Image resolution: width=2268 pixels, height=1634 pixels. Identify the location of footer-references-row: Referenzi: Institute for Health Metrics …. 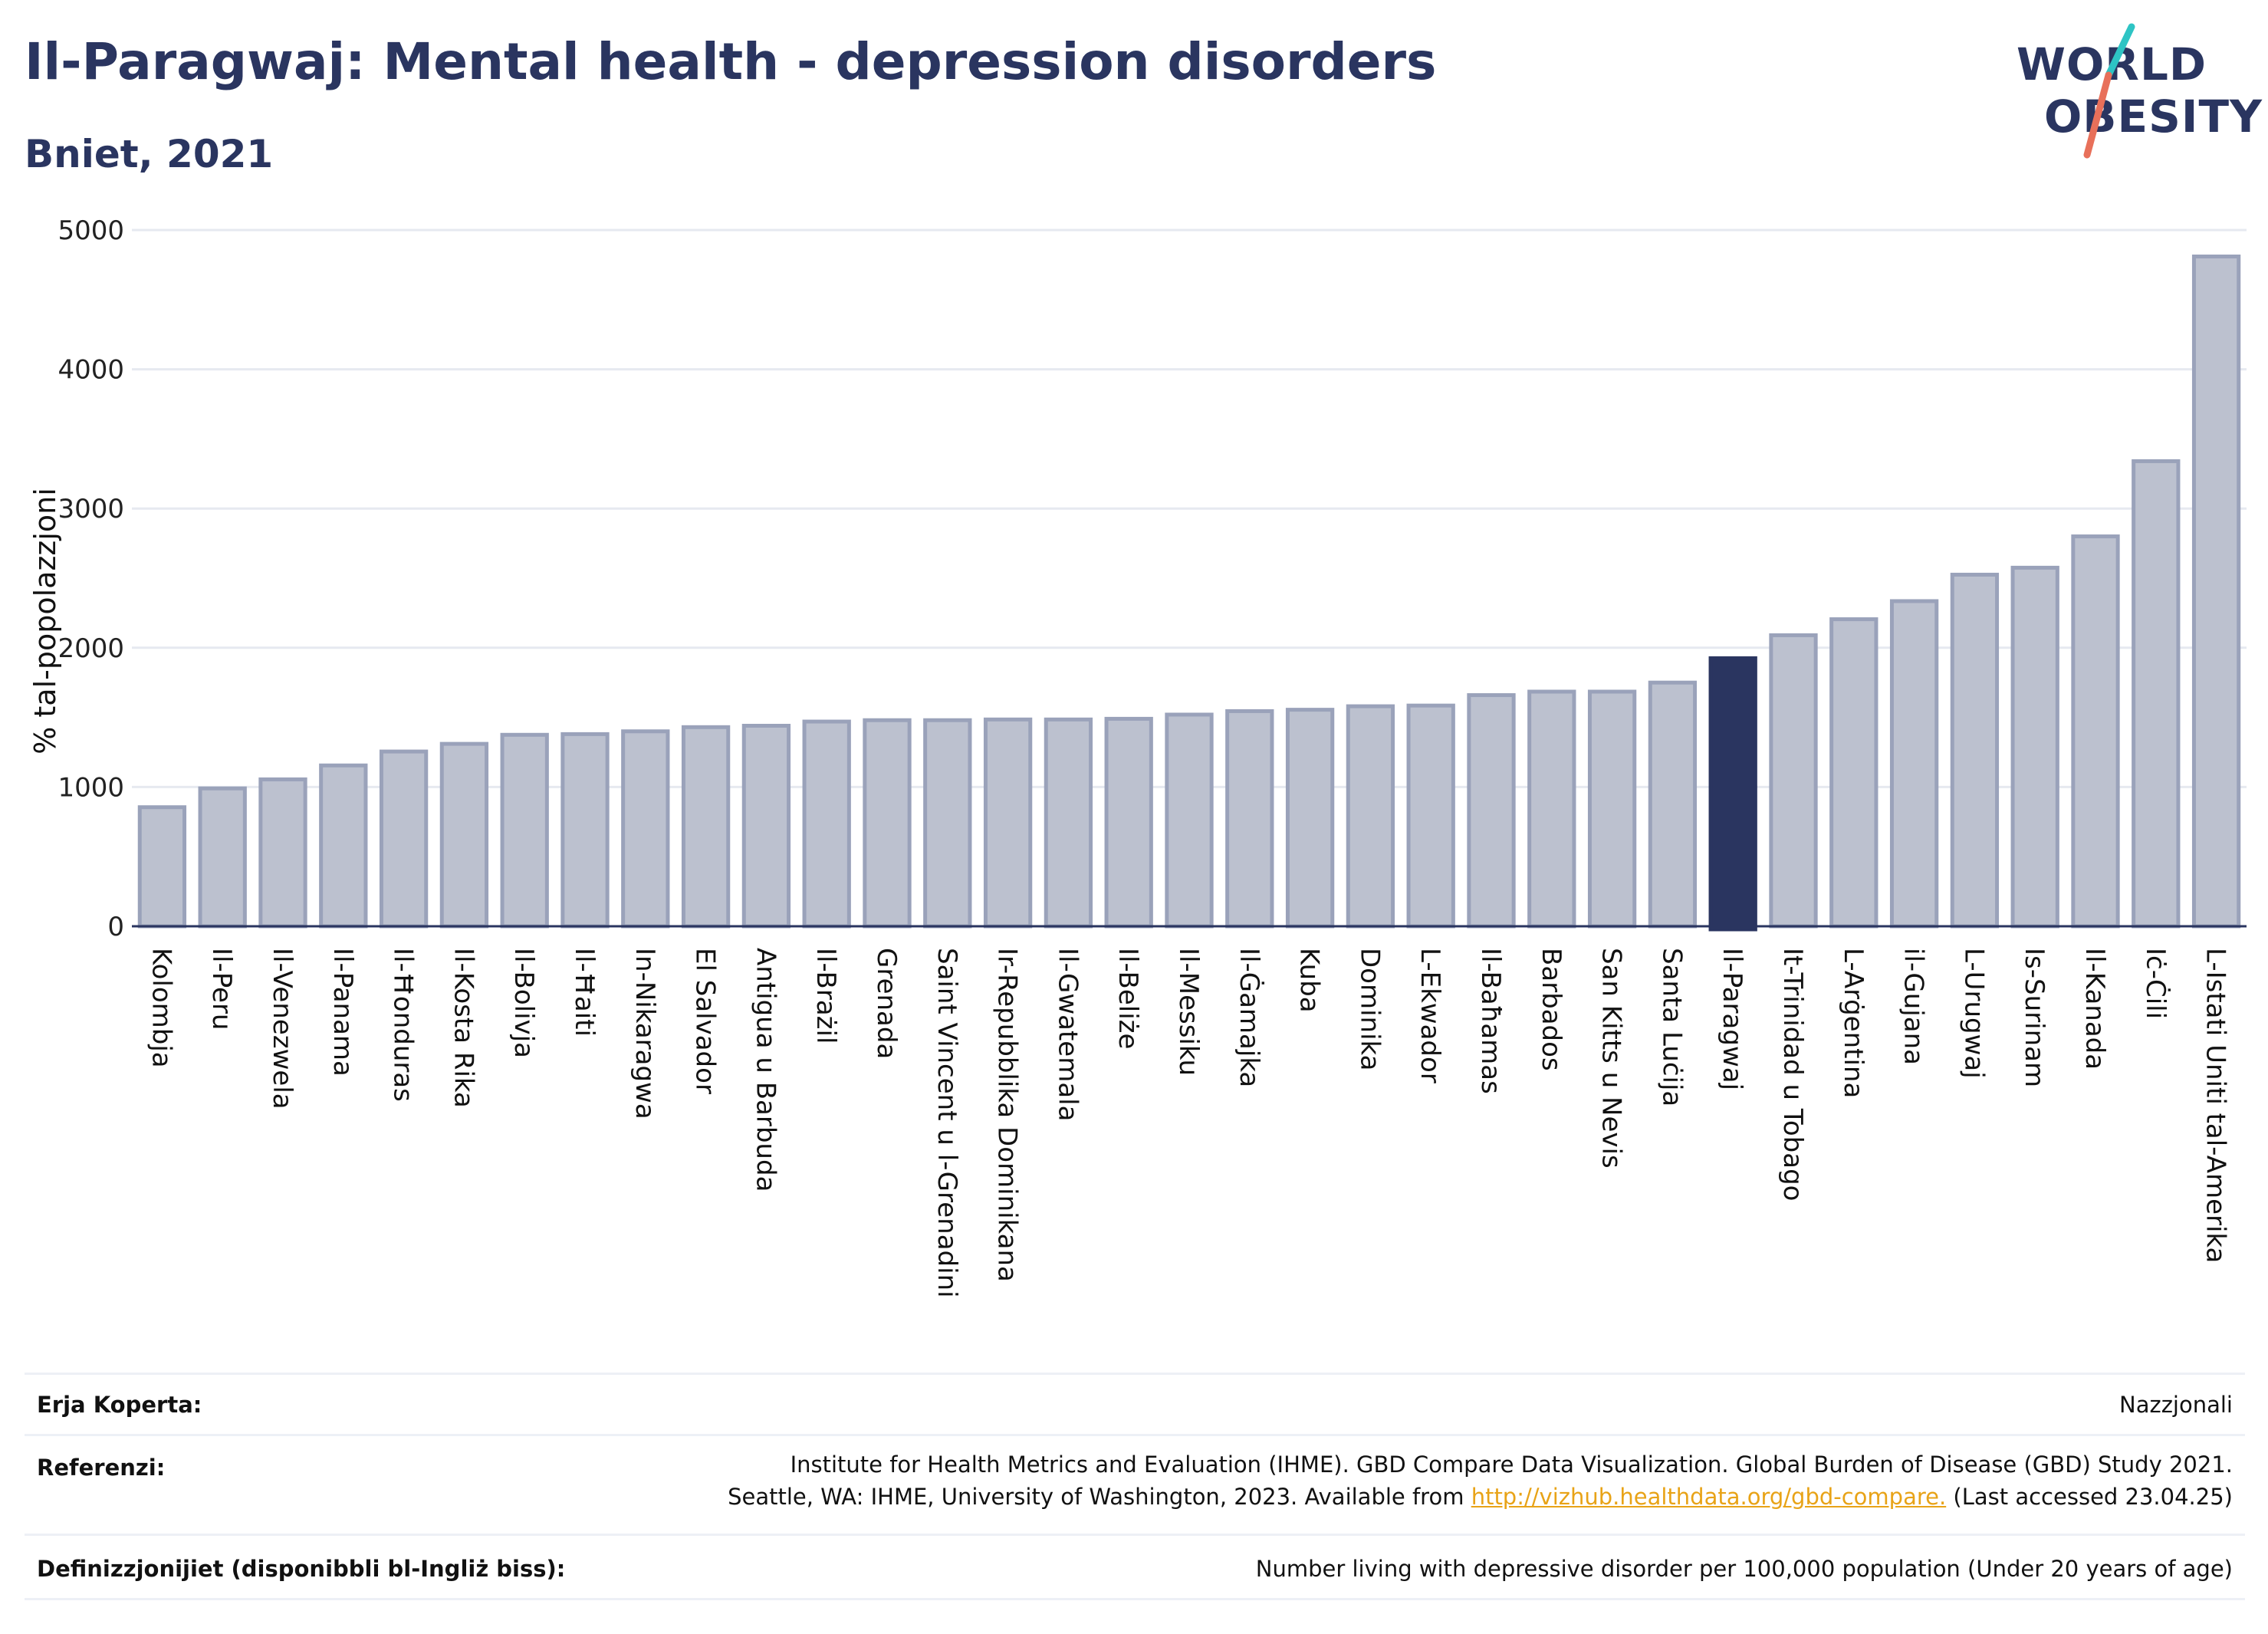
(1135, 1485).